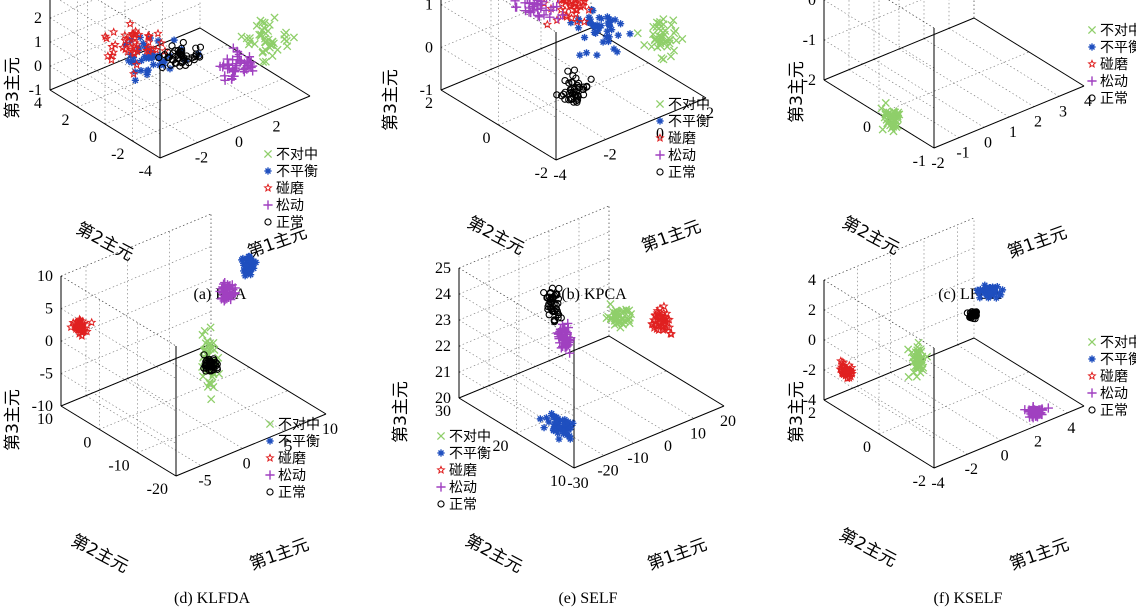 This screenshot has height=614, width=1136. Describe the element at coordinates (1118, 31) in the screenshot. I see `legend-label: 不对中` at that location.